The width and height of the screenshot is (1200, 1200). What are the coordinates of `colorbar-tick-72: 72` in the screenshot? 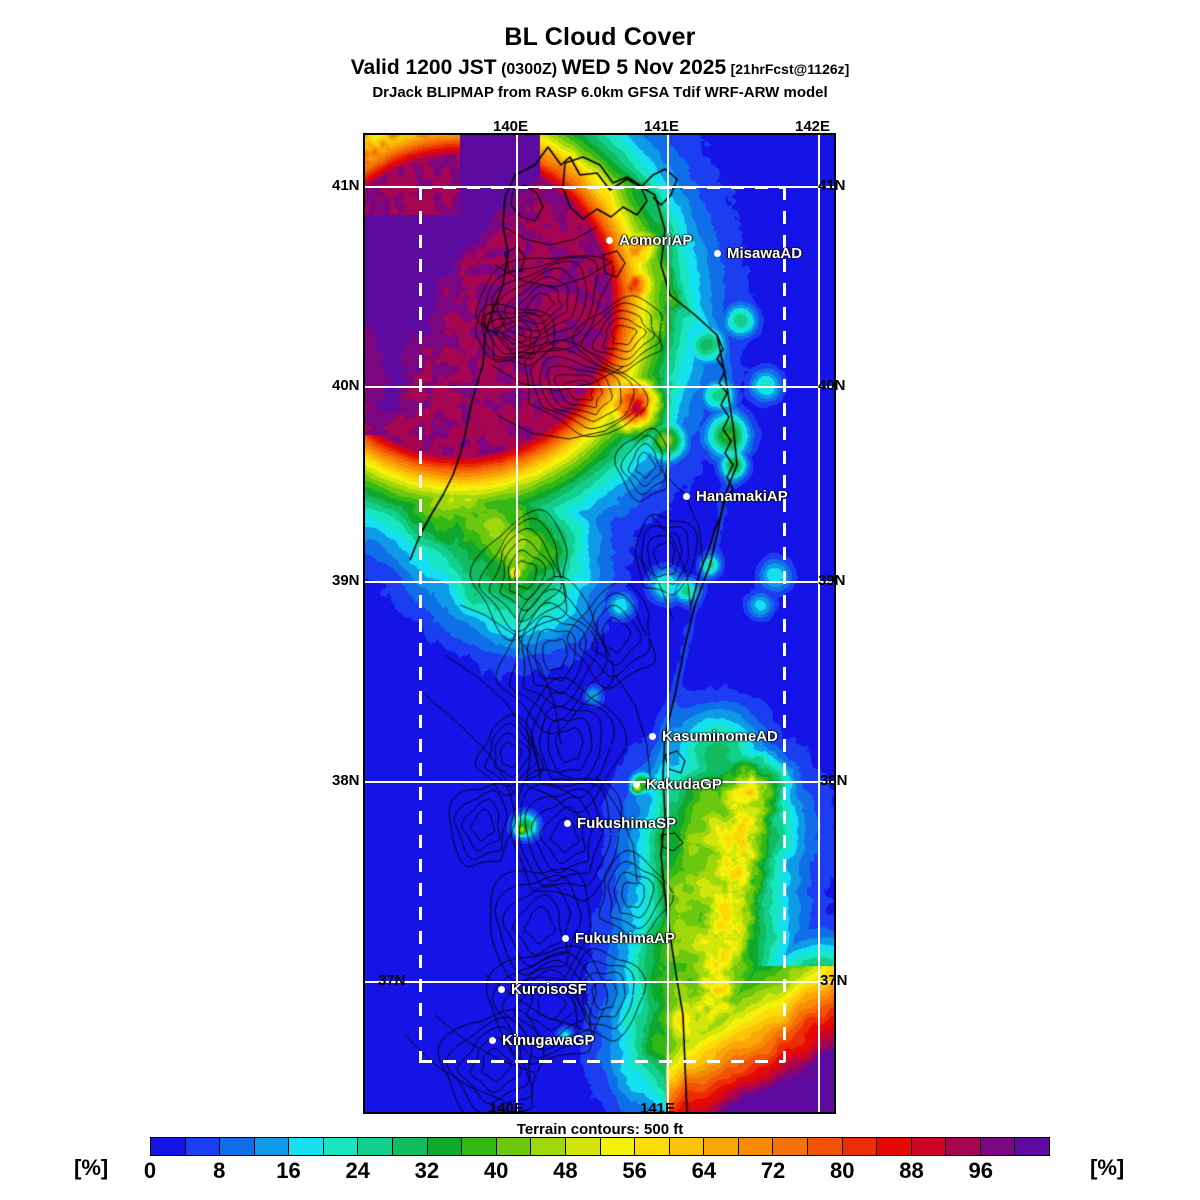 It's located at (773, 1170).